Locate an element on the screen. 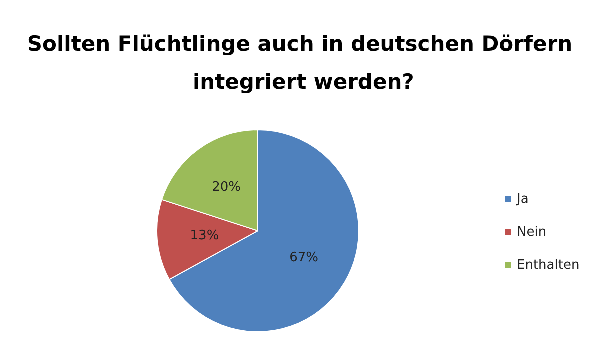 The width and height of the screenshot is (600, 356). data-label: 67% is located at coordinates (304, 258).